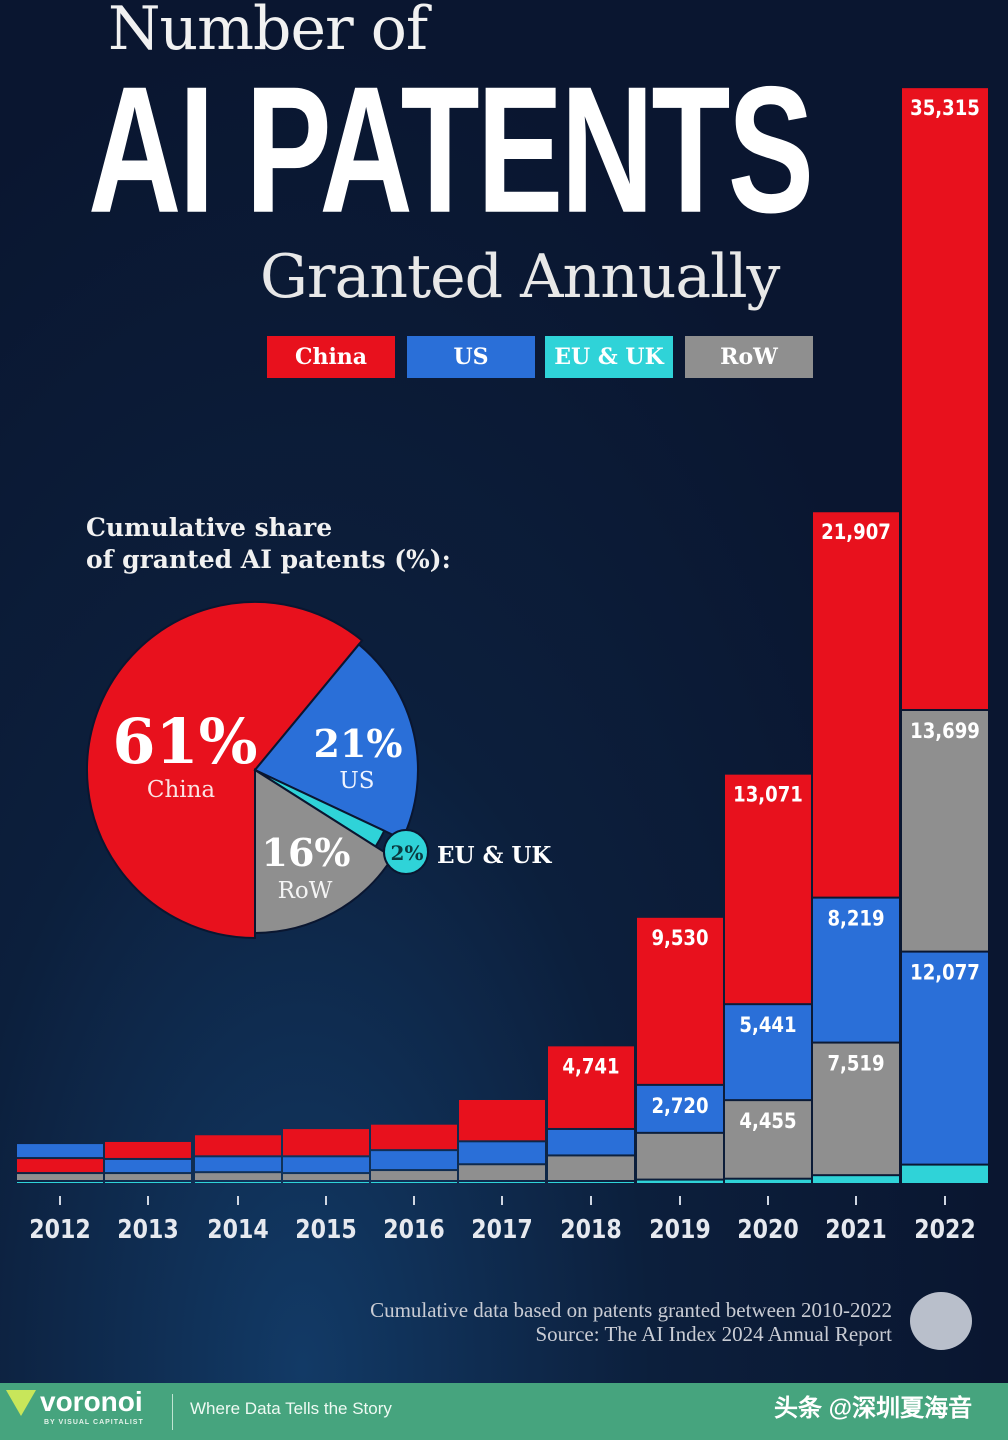 The height and width of the screenshot is (1440, 1008). What do you see at coordinates (60, 1177) in the screenshot?
I see `bar-row-2012` at bounding box center [60, 1177].